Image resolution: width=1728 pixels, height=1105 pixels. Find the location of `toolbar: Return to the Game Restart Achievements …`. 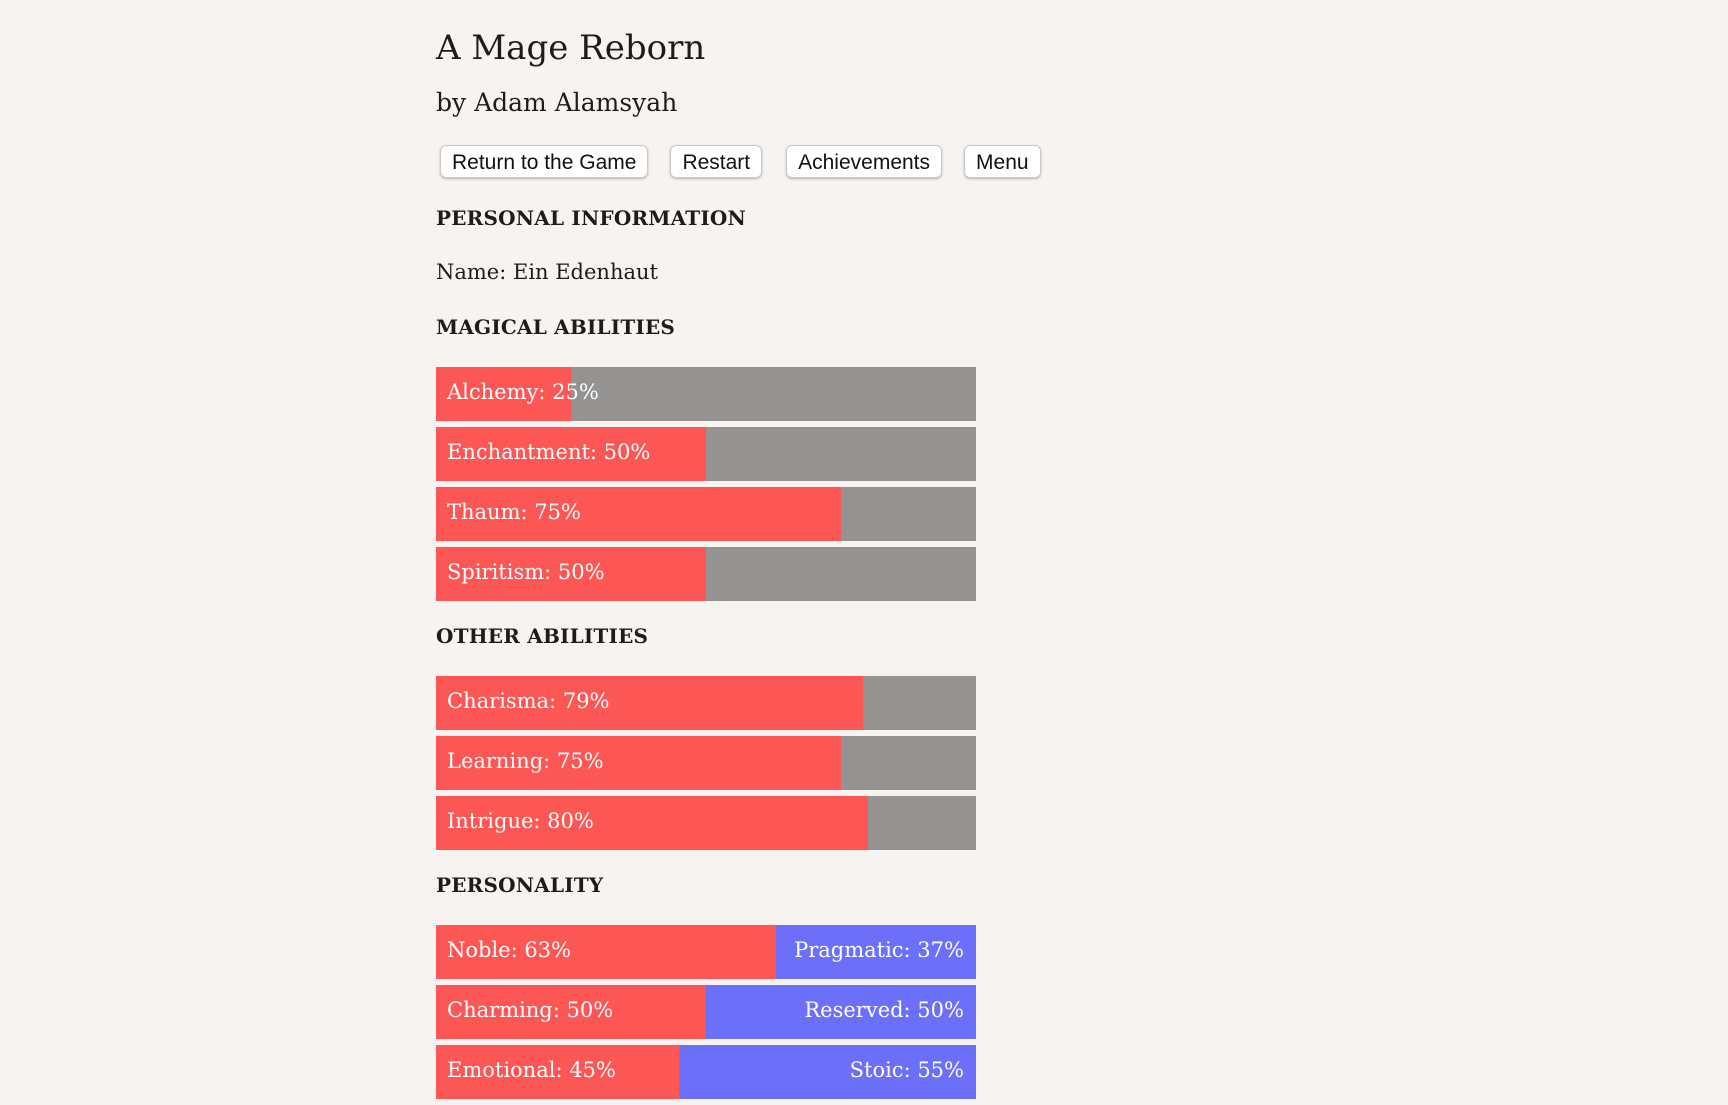

toolbar: Return to the Game Restart Achievements … is located at coordinates (751, 161).